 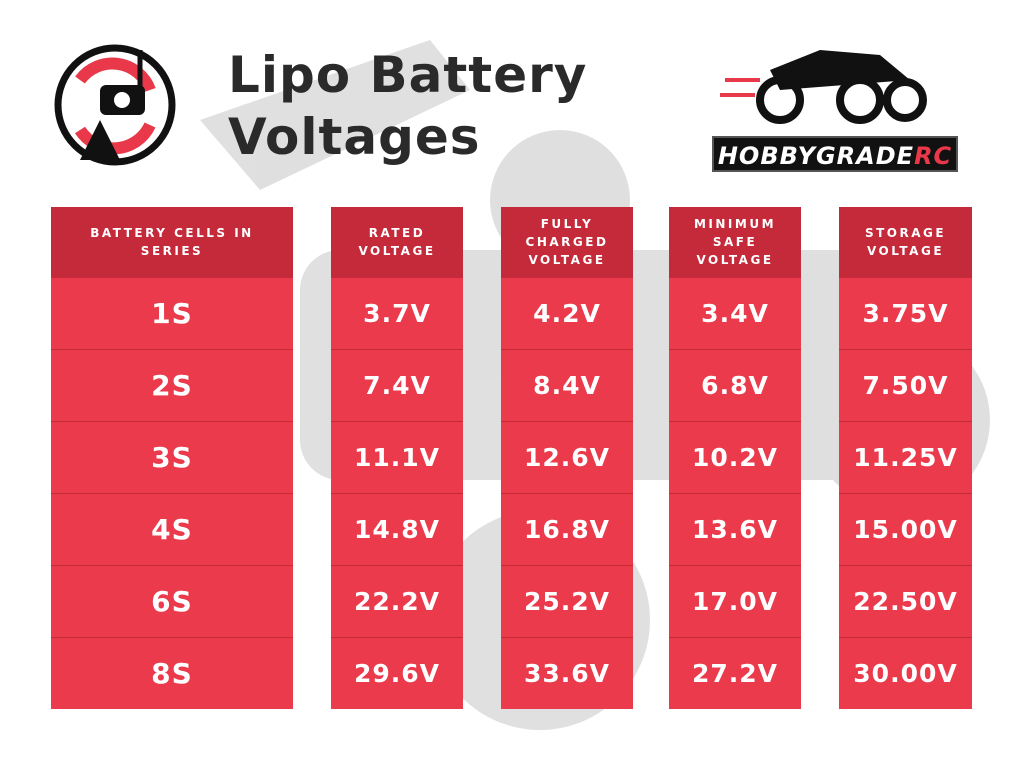 What do you see at coordinates (397, 601) in the screenshot?
I see `table-cell: 22.2V` at bounding box center [397, 601].